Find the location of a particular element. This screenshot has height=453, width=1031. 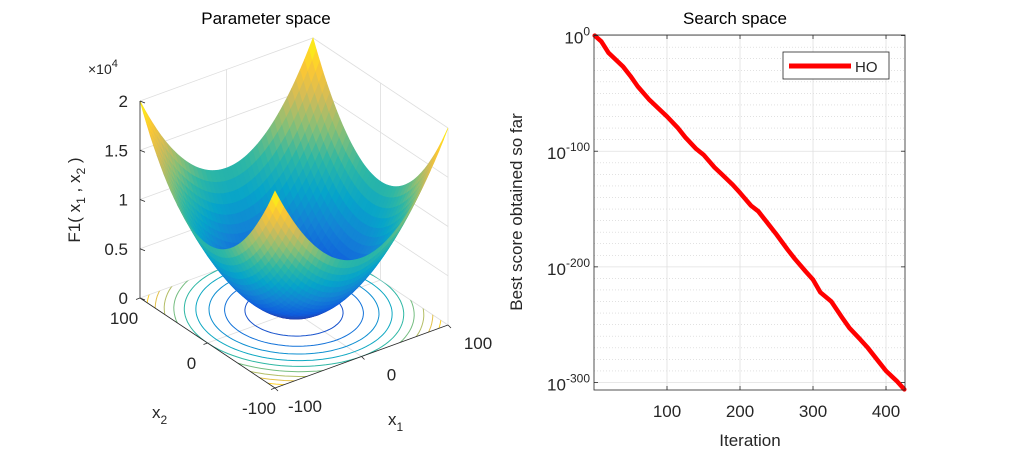

x-tick-label: 400 is located at coordinates (886, 411).